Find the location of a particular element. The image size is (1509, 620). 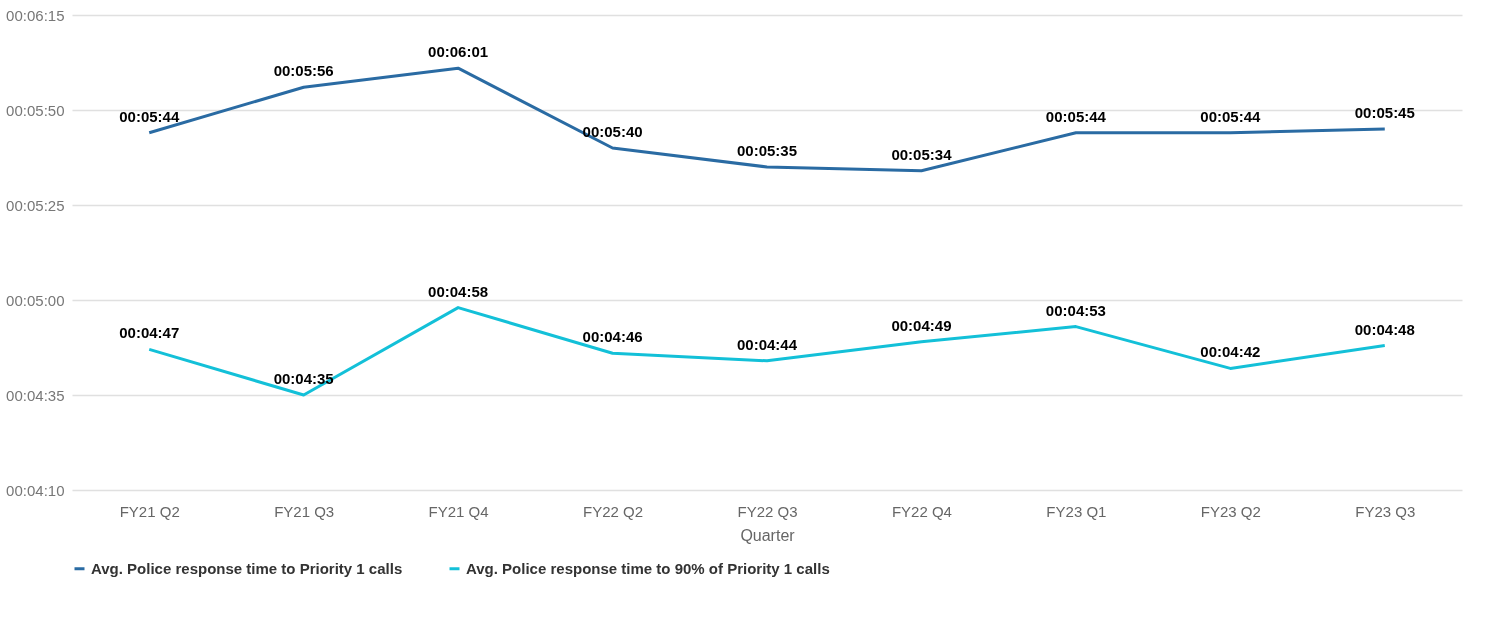

y-tick-label: 00:05:50 is located at coordinates (35, 110).